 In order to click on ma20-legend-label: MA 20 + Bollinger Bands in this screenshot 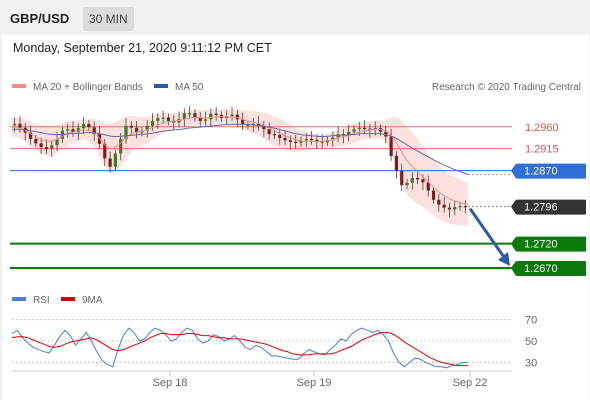, I will do `click(88, 87)`.